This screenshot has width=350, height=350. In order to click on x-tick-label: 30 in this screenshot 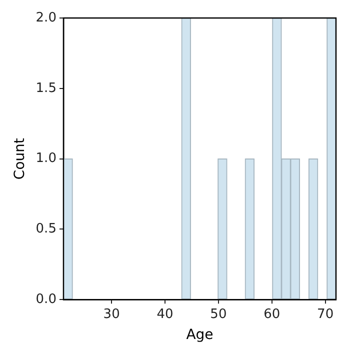, I will do `click(111, 314)`.